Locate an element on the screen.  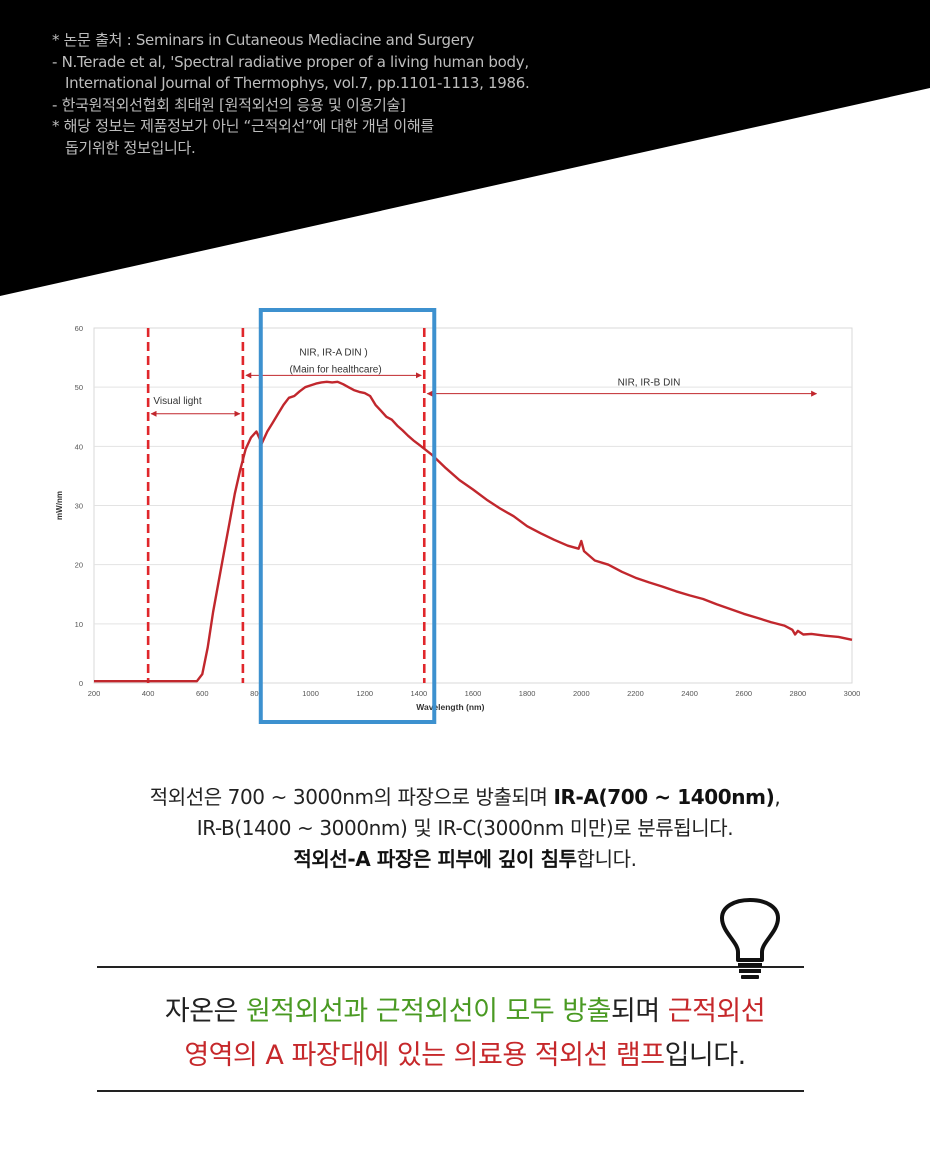
ir-a-highlight-box is located at coordinates (347, 516).